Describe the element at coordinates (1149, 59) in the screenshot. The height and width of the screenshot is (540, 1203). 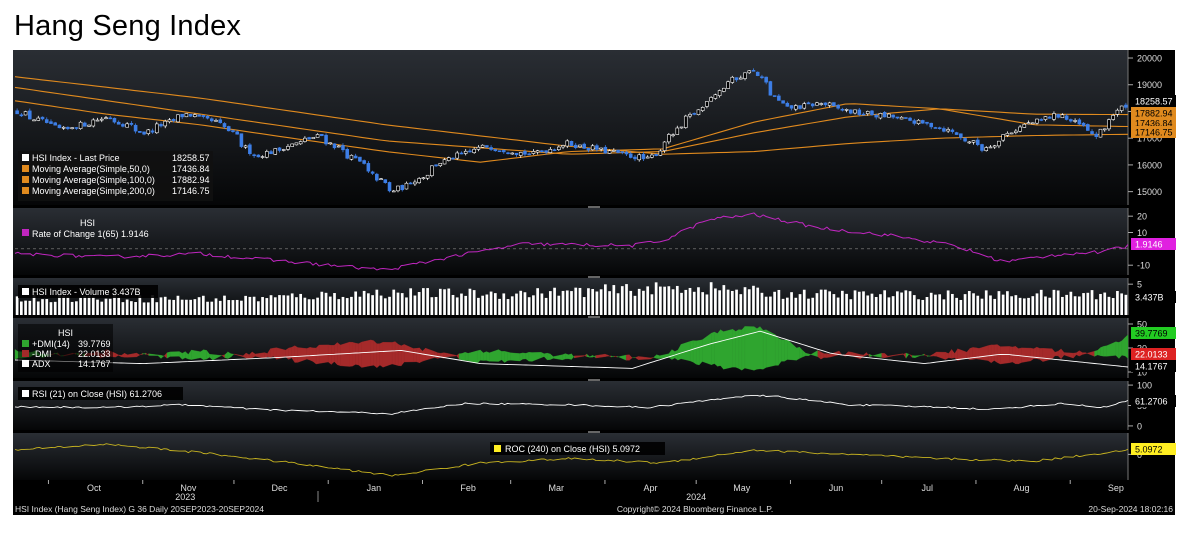
I see `price-axis-tick-label: 20000` at that location.